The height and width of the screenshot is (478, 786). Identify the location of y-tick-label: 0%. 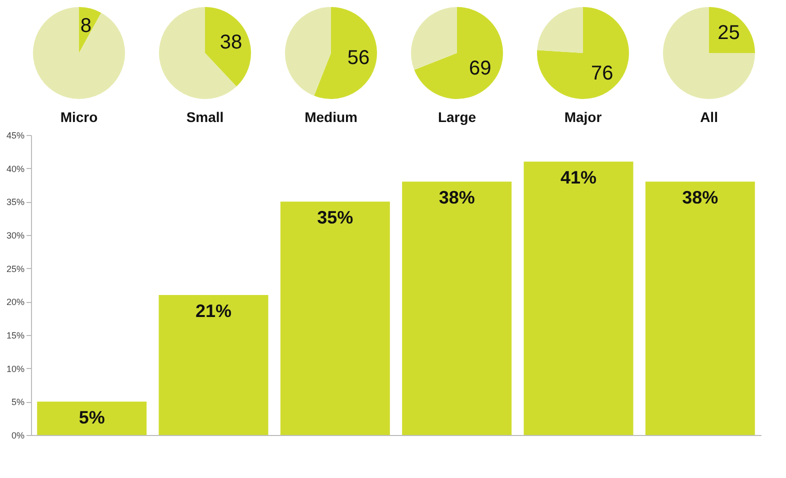
(17, 435).